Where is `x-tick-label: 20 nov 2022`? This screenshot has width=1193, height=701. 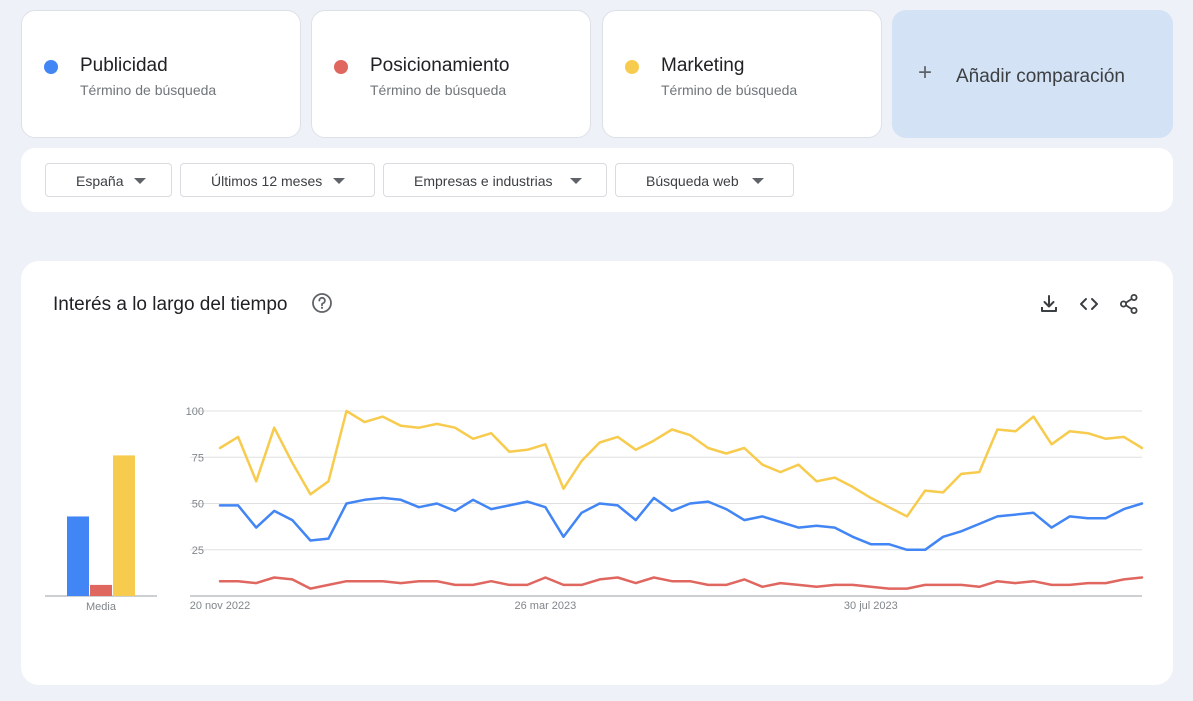
x-tick-label: 20 nov 2022 is located at coordinates (220, 606).